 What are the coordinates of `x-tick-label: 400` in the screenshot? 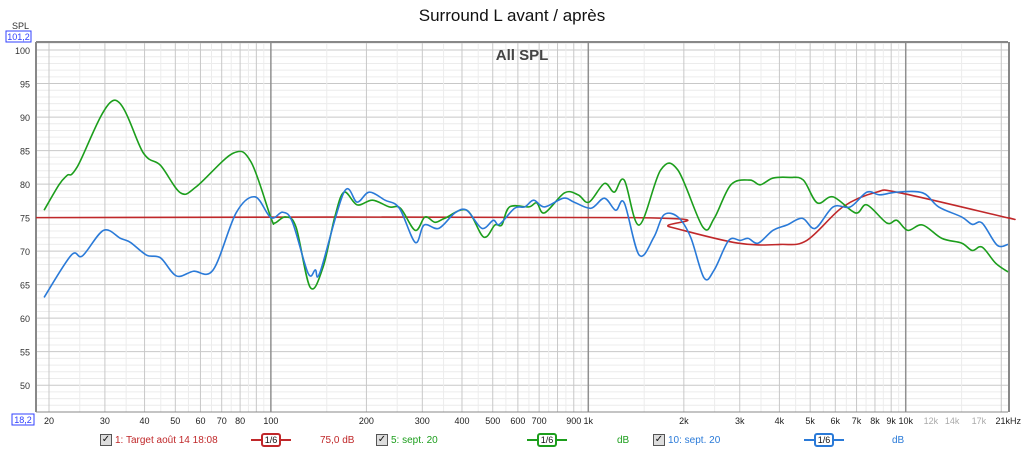 It's located at (461, 421).